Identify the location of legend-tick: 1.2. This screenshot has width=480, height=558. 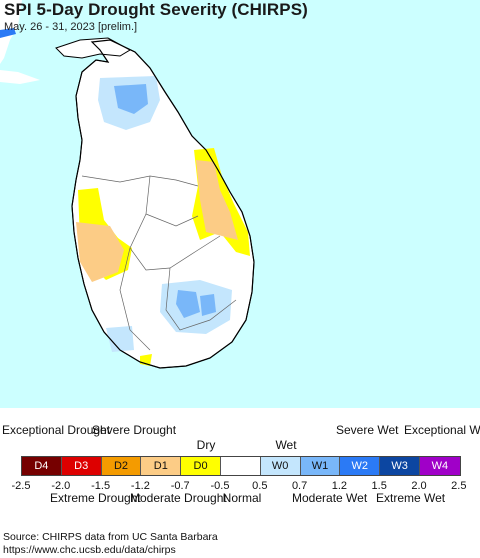
(339, 486).